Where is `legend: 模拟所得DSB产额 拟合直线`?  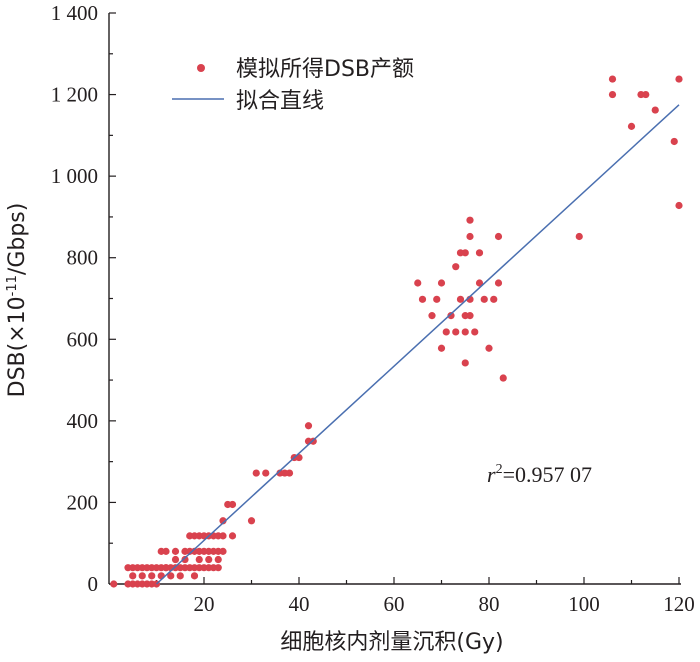 legend: 模拟所得DSB产额 拟合直线 is located at coordinates (293, 85).